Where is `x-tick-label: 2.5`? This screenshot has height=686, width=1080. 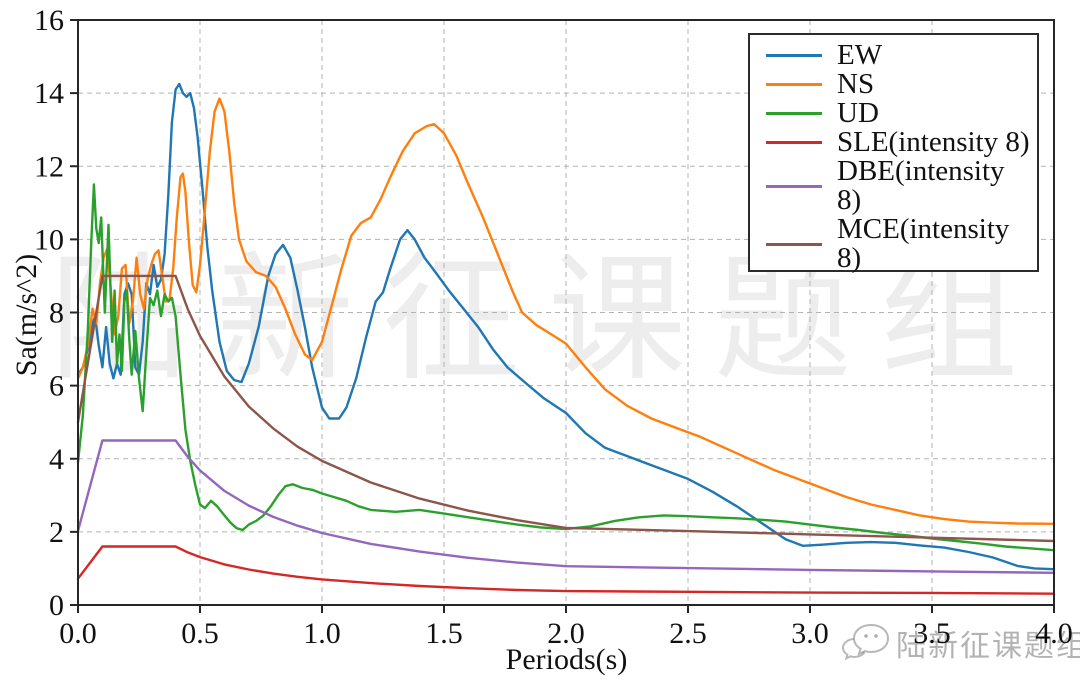 x-tick-label: 2.5 is located at coordinates (688, 633).